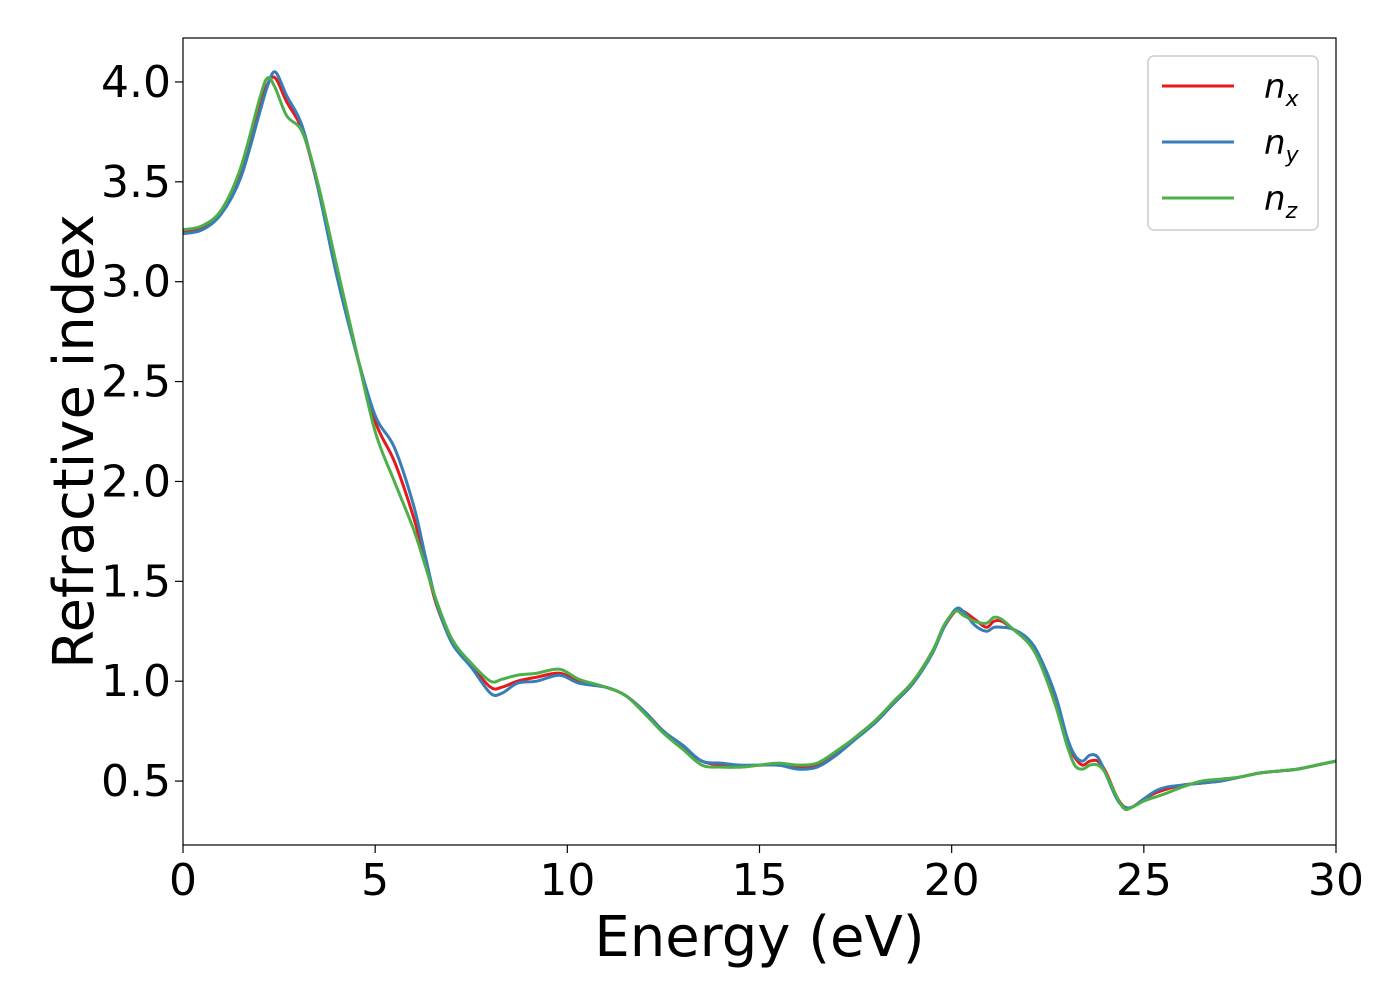 The height and width of the screenshot is (1000, 1400). I want to click on y-tick-label: 0.5, so click(136, 781).